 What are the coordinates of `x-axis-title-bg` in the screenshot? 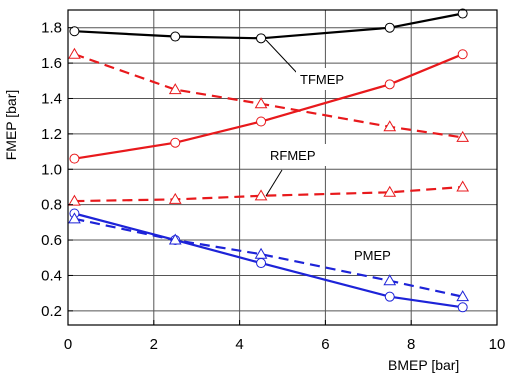 It's located at (442, 364).